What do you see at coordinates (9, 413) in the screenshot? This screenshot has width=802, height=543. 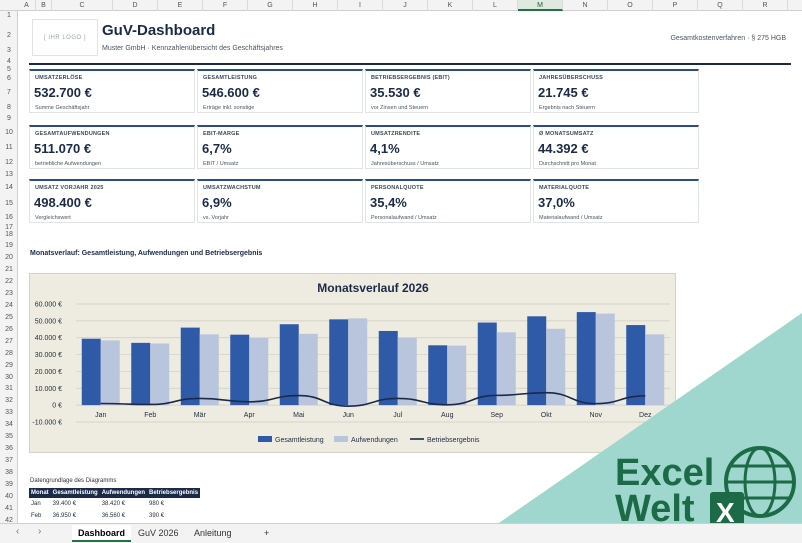 I see `row-header-33: 33` at bounding box center [9, 413].